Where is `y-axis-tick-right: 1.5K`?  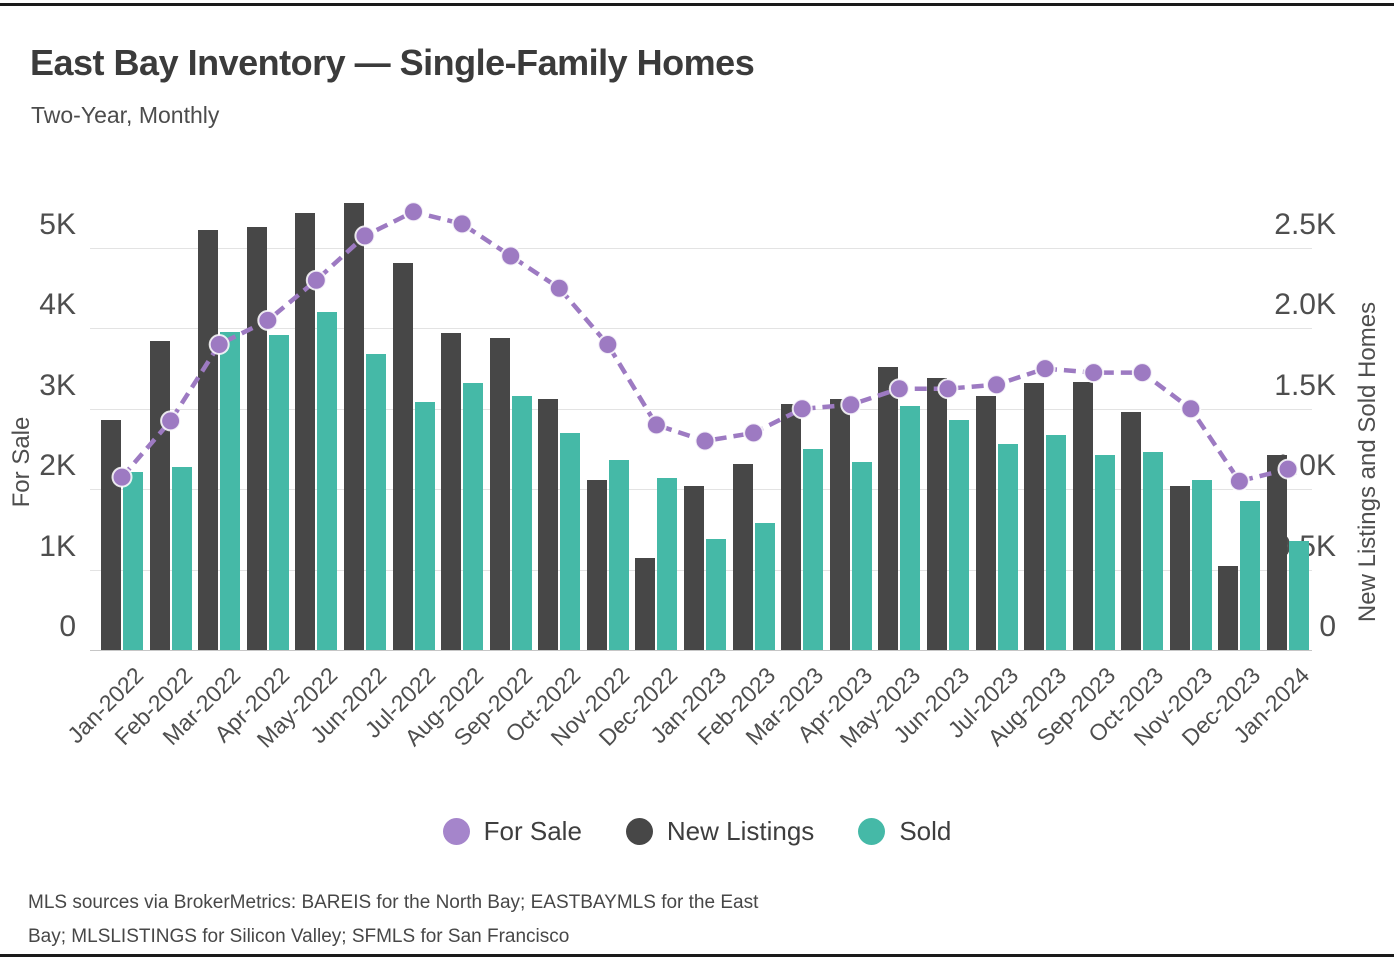 y-axis-tick-right: 1.5K is located at coordinates (1305, 385).